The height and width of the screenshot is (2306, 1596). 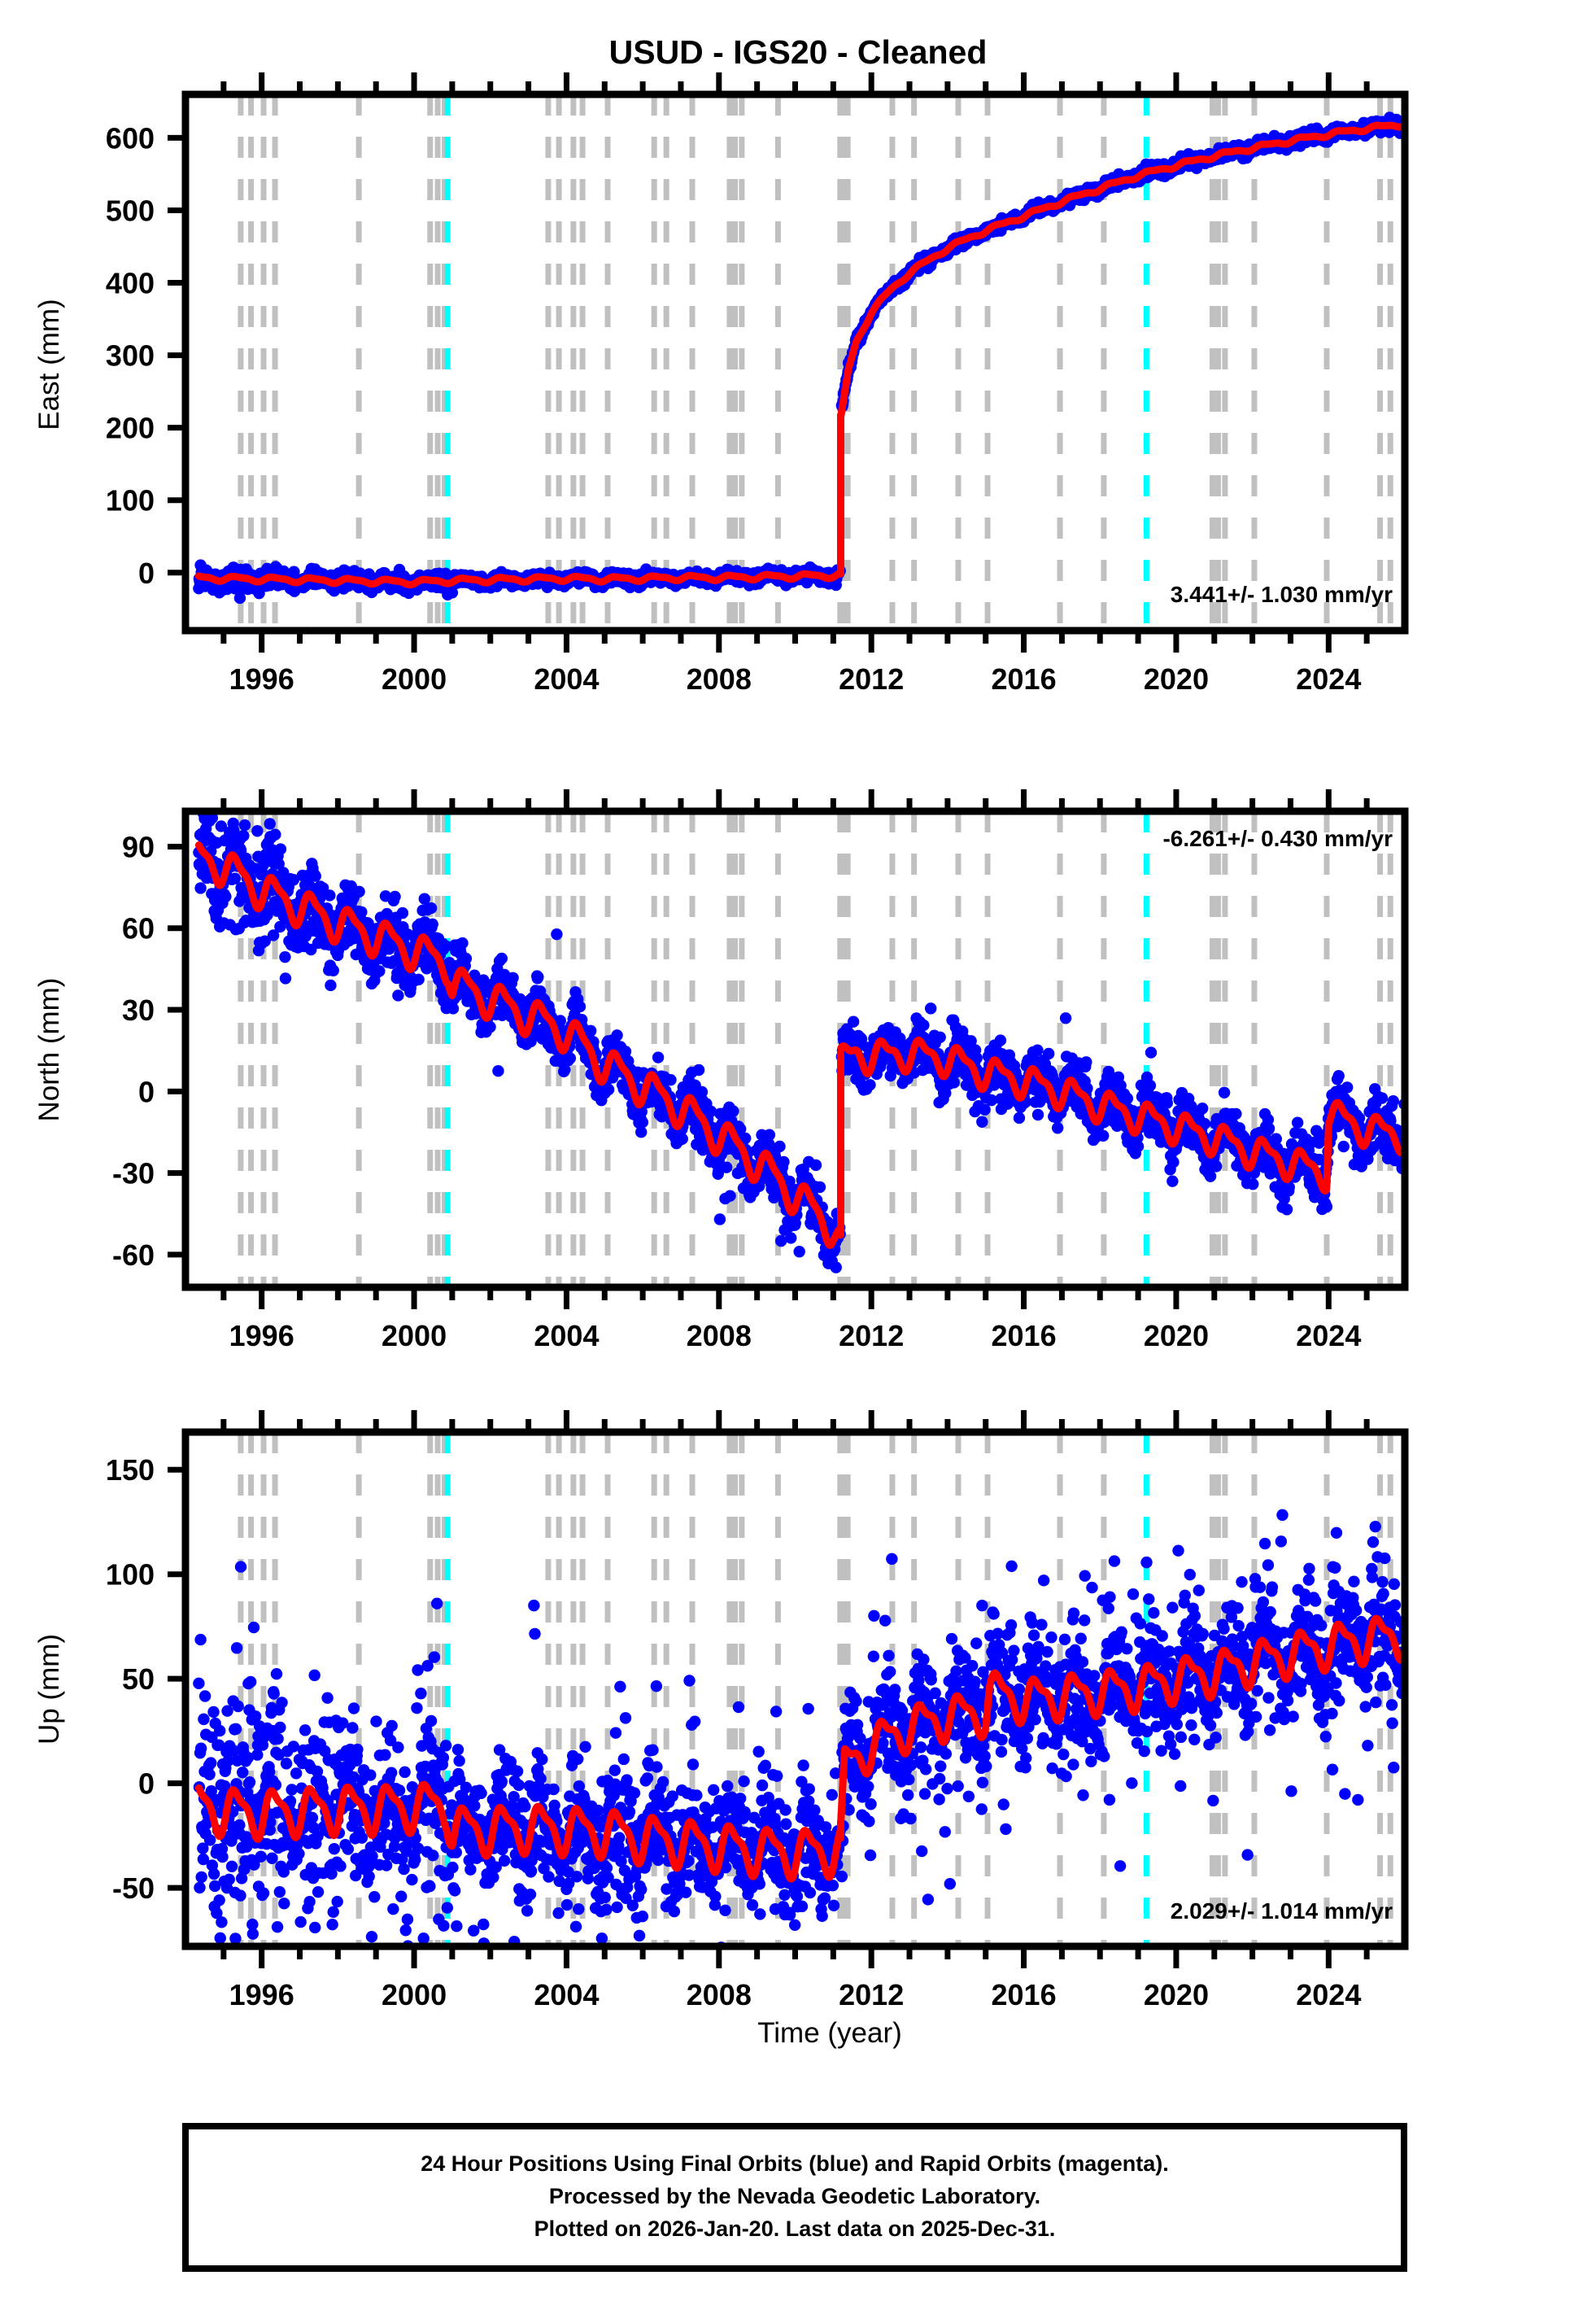 What do you see at coordinates (133, 1173) in the screenshot?
I see `y-tick-label: -30` at bounding box center [133, 1173].